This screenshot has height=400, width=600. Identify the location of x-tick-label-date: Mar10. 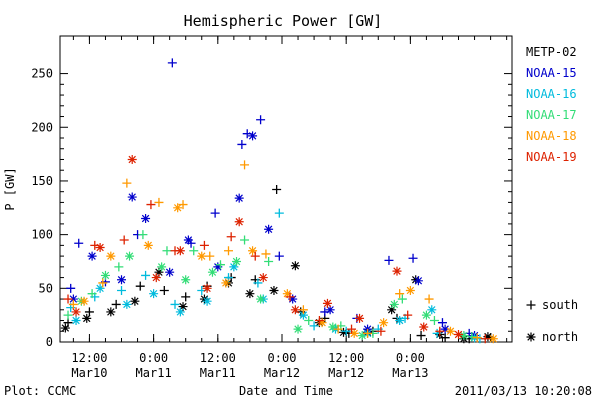
(89, 373).